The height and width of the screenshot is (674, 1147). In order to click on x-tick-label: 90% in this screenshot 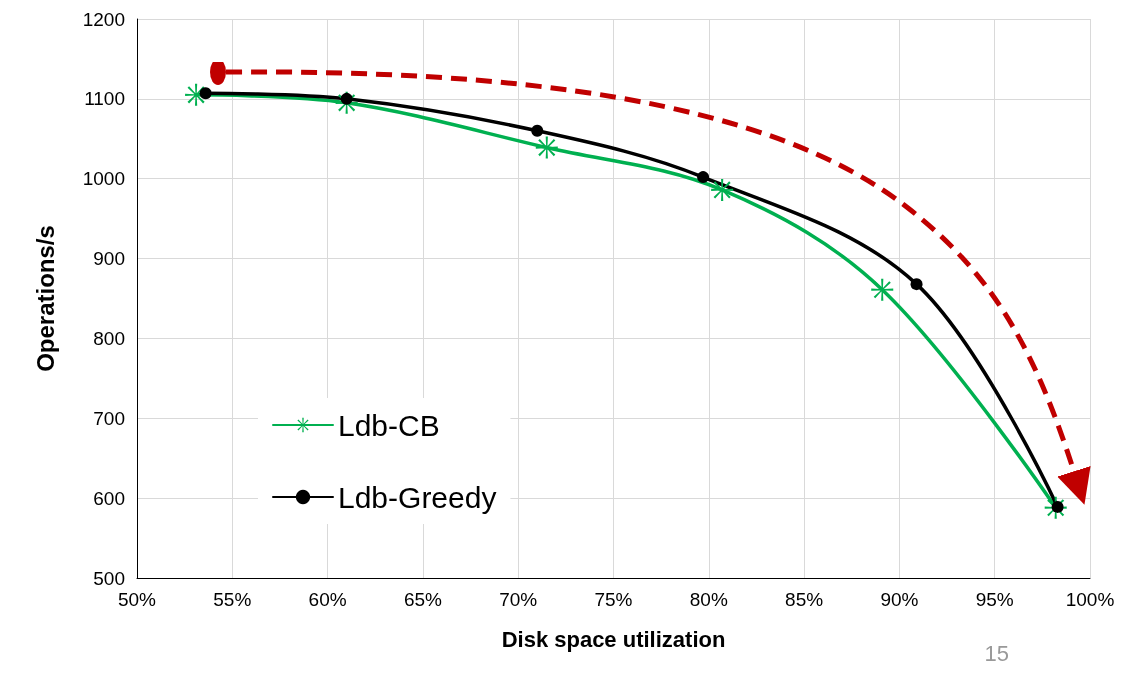, I will do `click(899, 599)`.